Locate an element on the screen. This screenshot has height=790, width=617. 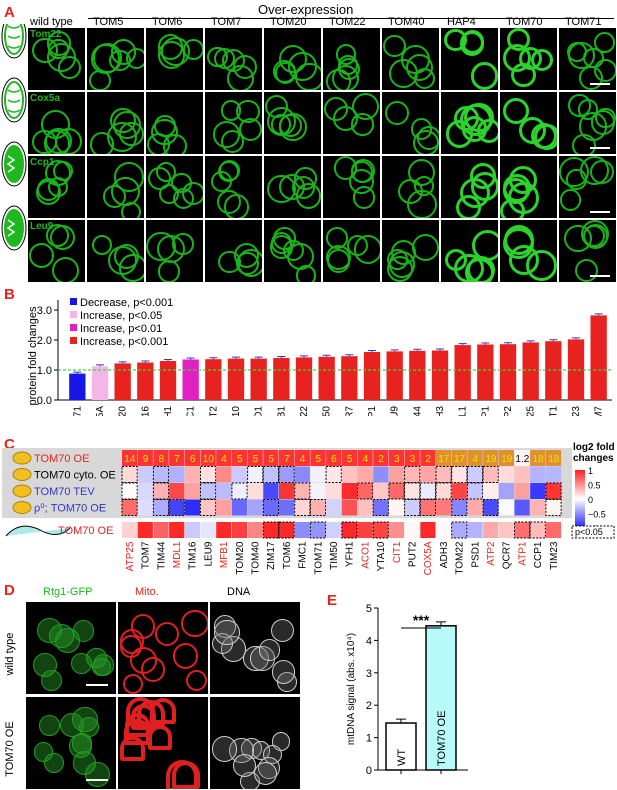
x-tick-label: CIT1 is located at coordinates (553, 411).